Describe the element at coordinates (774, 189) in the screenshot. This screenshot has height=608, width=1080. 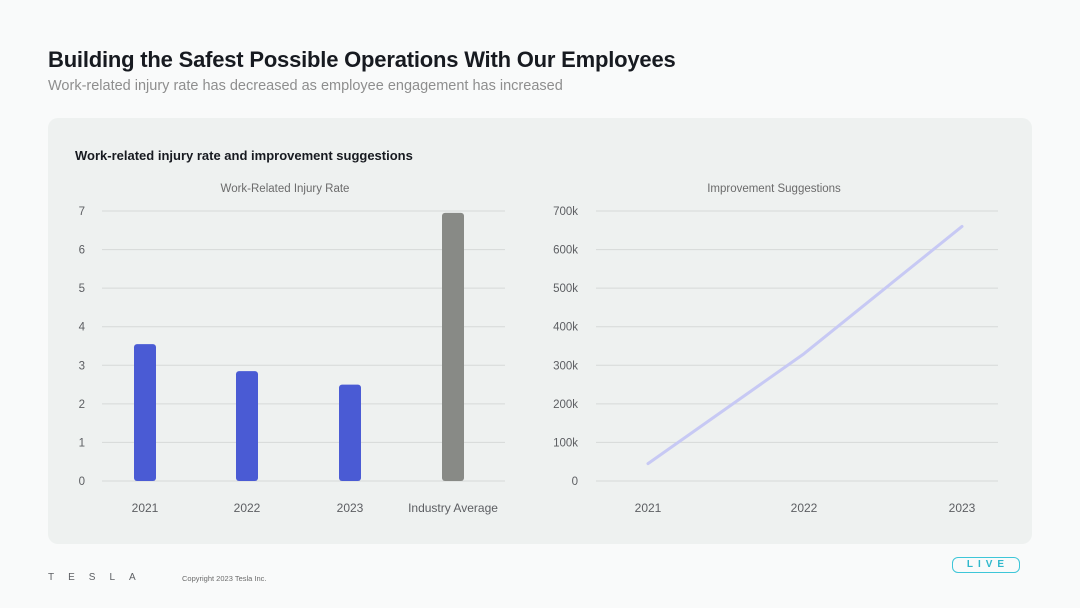
I see `suggestions-chart-title: Improvement Suggestions` at that location.